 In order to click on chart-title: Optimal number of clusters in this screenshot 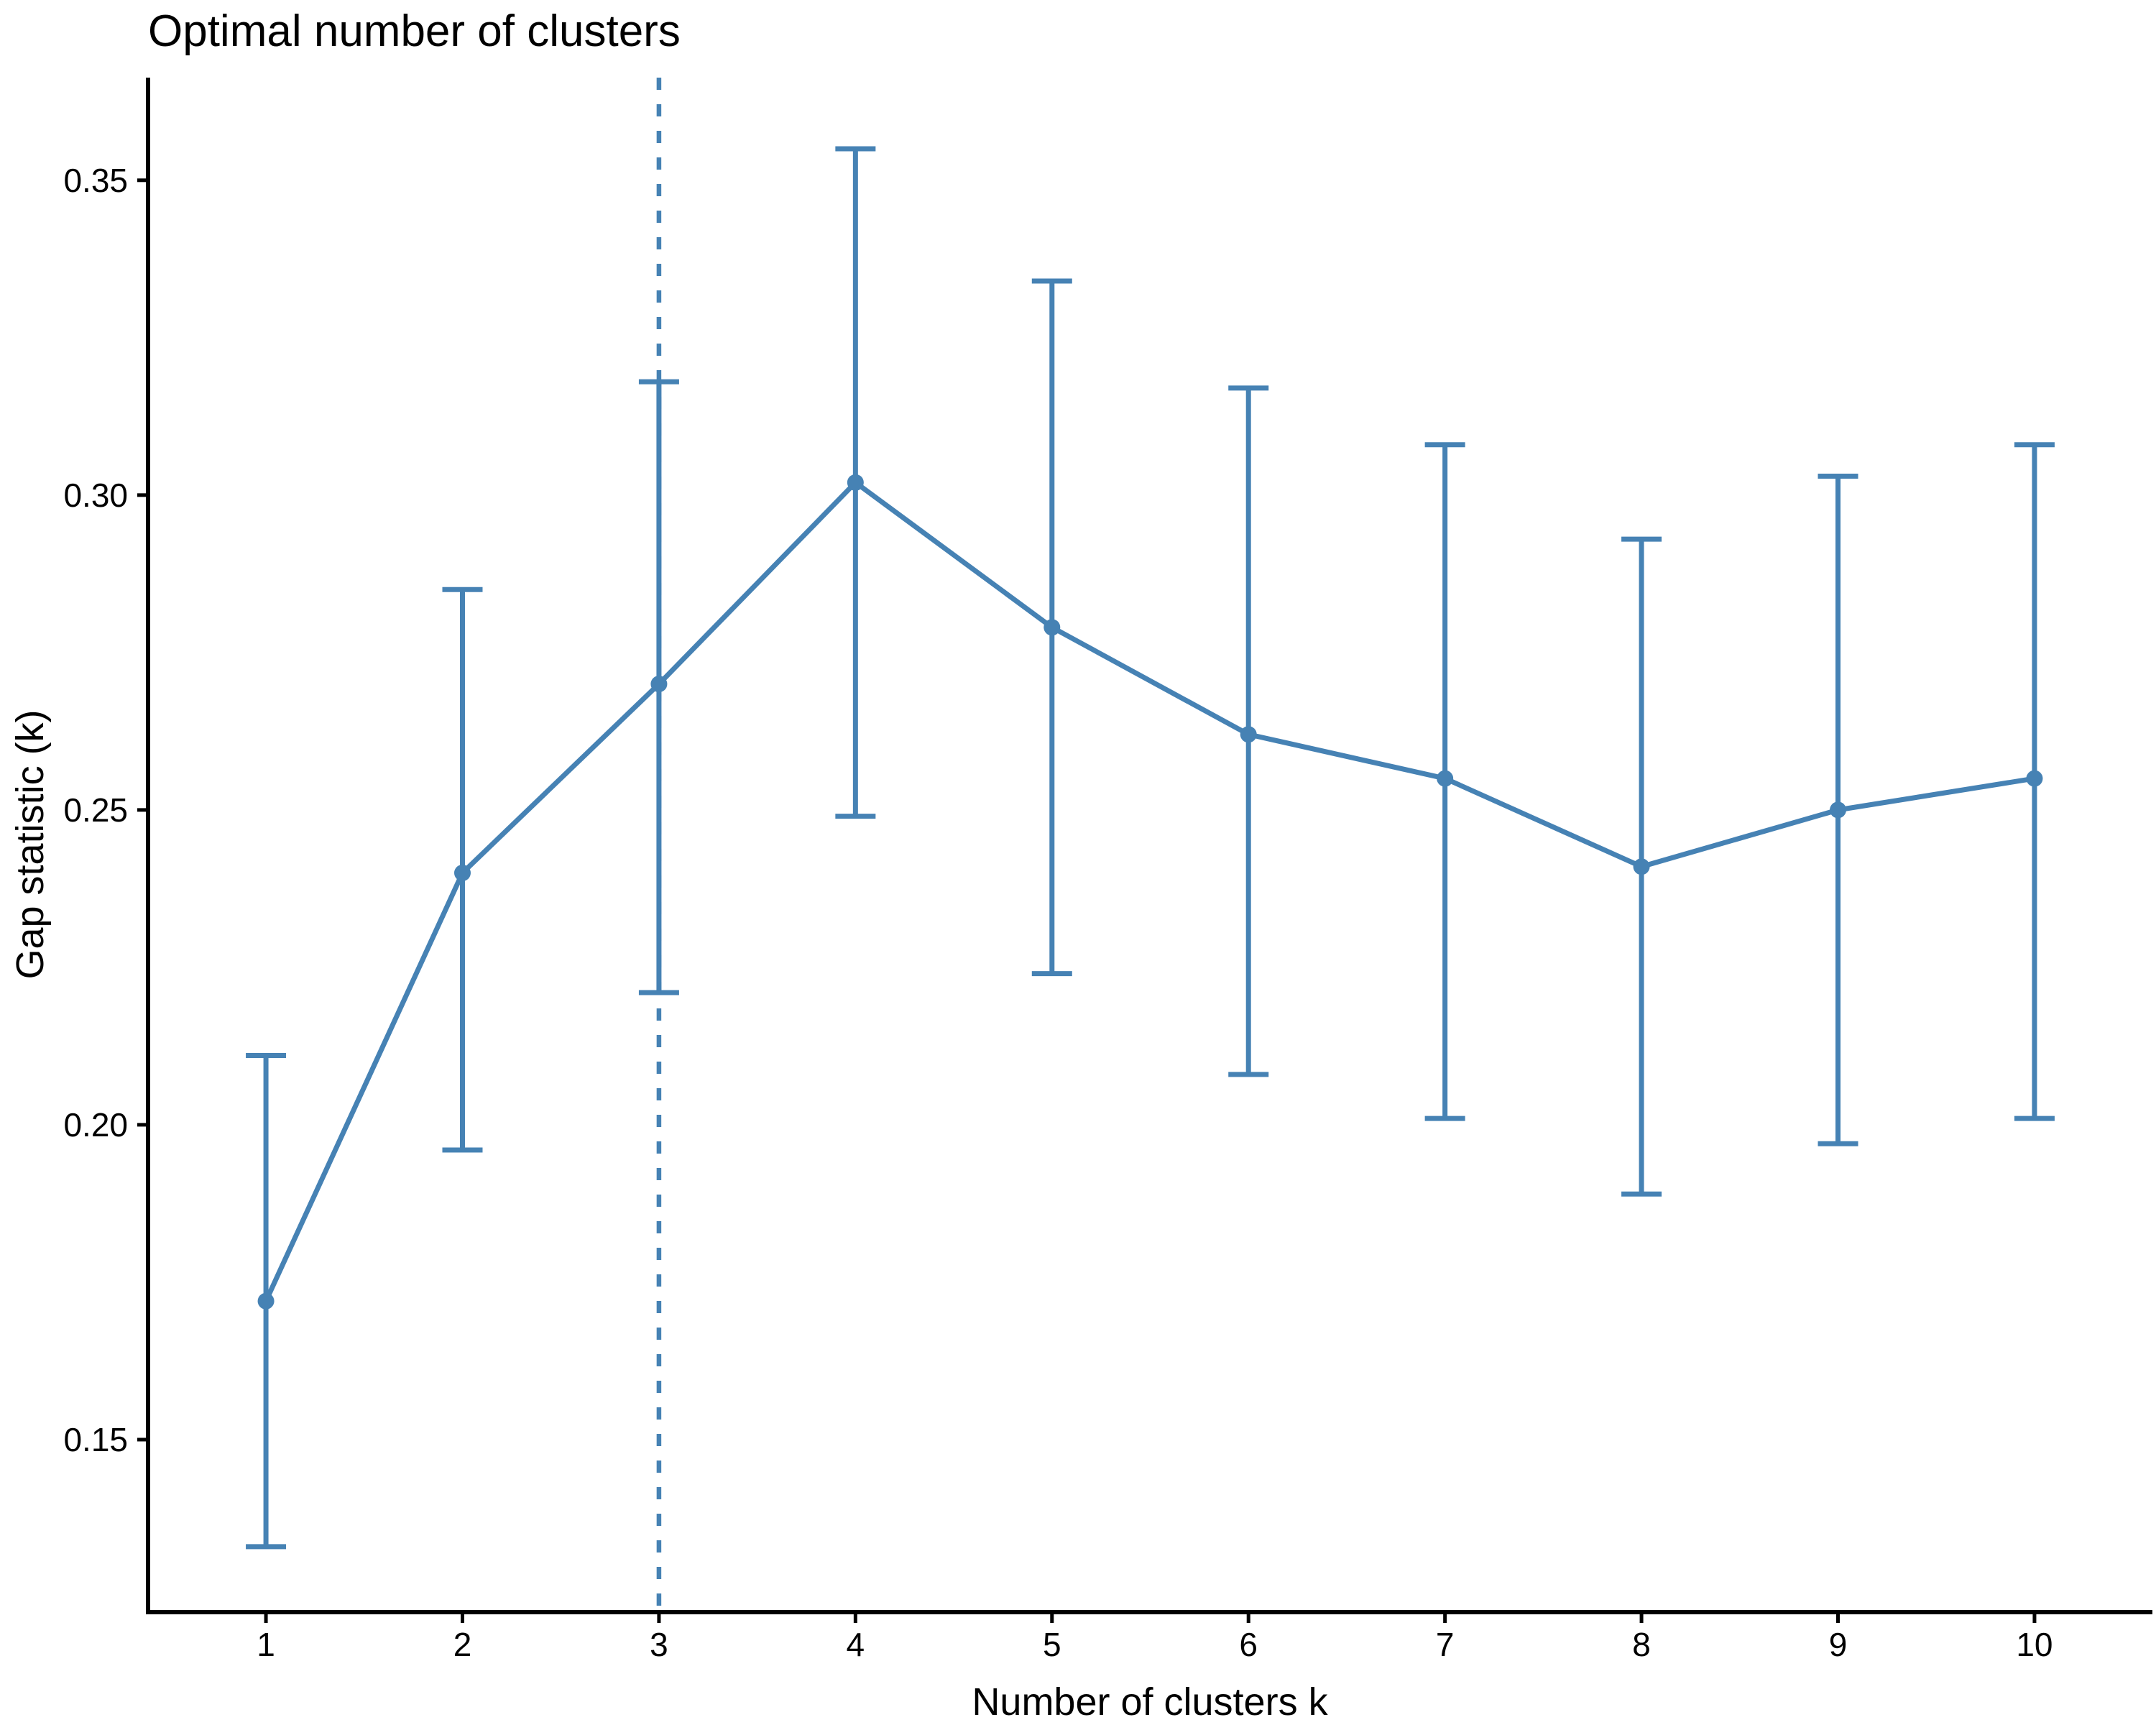, I will do `click(414, 31)`.